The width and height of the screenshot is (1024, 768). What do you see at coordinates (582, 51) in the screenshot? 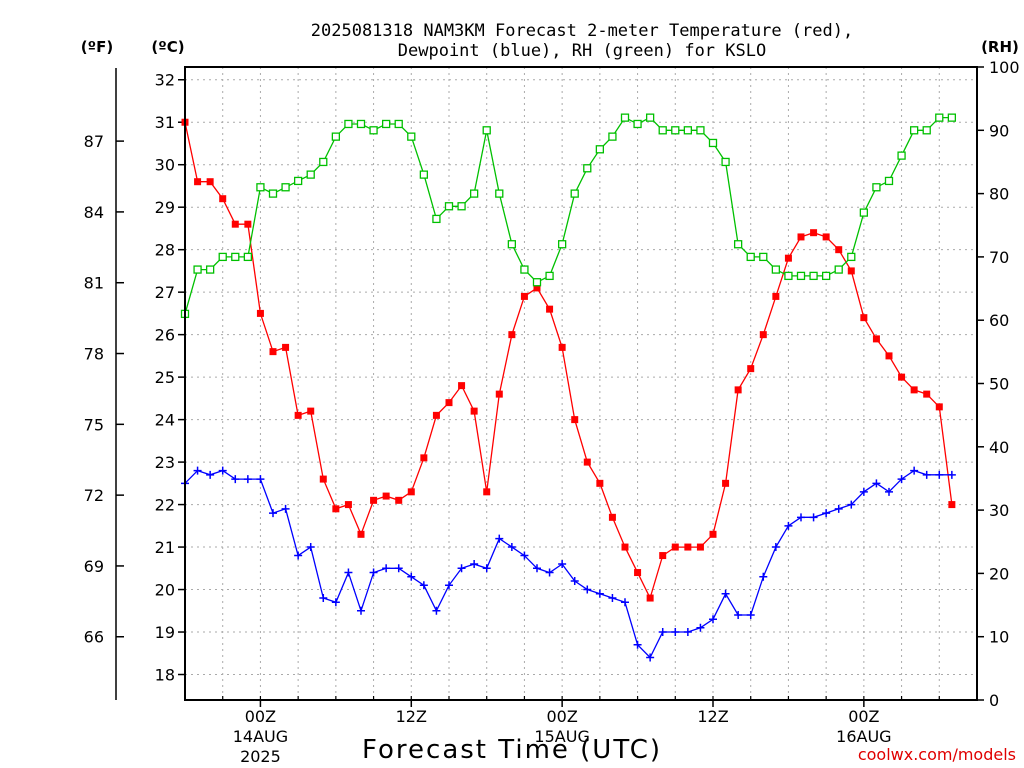
I see `chart-title-line2: Dewpoint (blue), RH (green) for KSLO` at bounding box center [582, 51].